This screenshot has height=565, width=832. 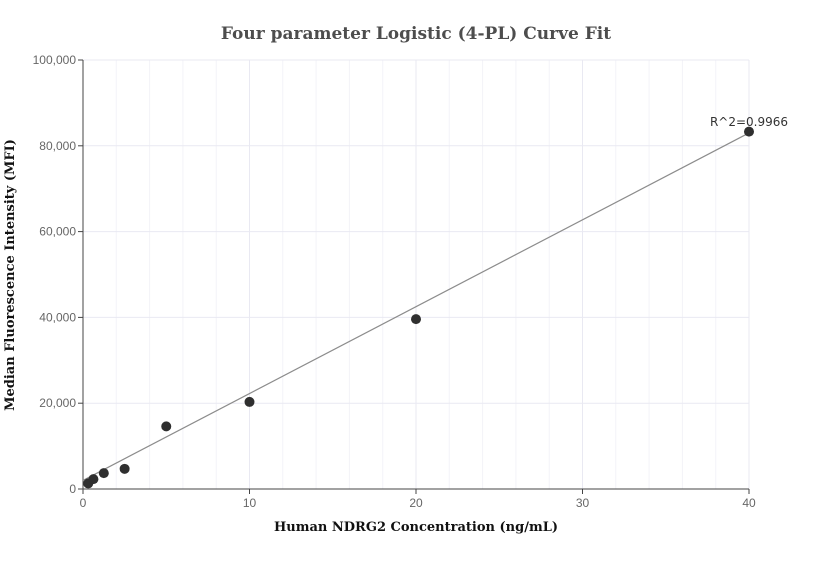 What do you see at coordinates (55, 60) in the screenshot?
I see `y-tick-label: 100,000` at bounding box center [55, 60].